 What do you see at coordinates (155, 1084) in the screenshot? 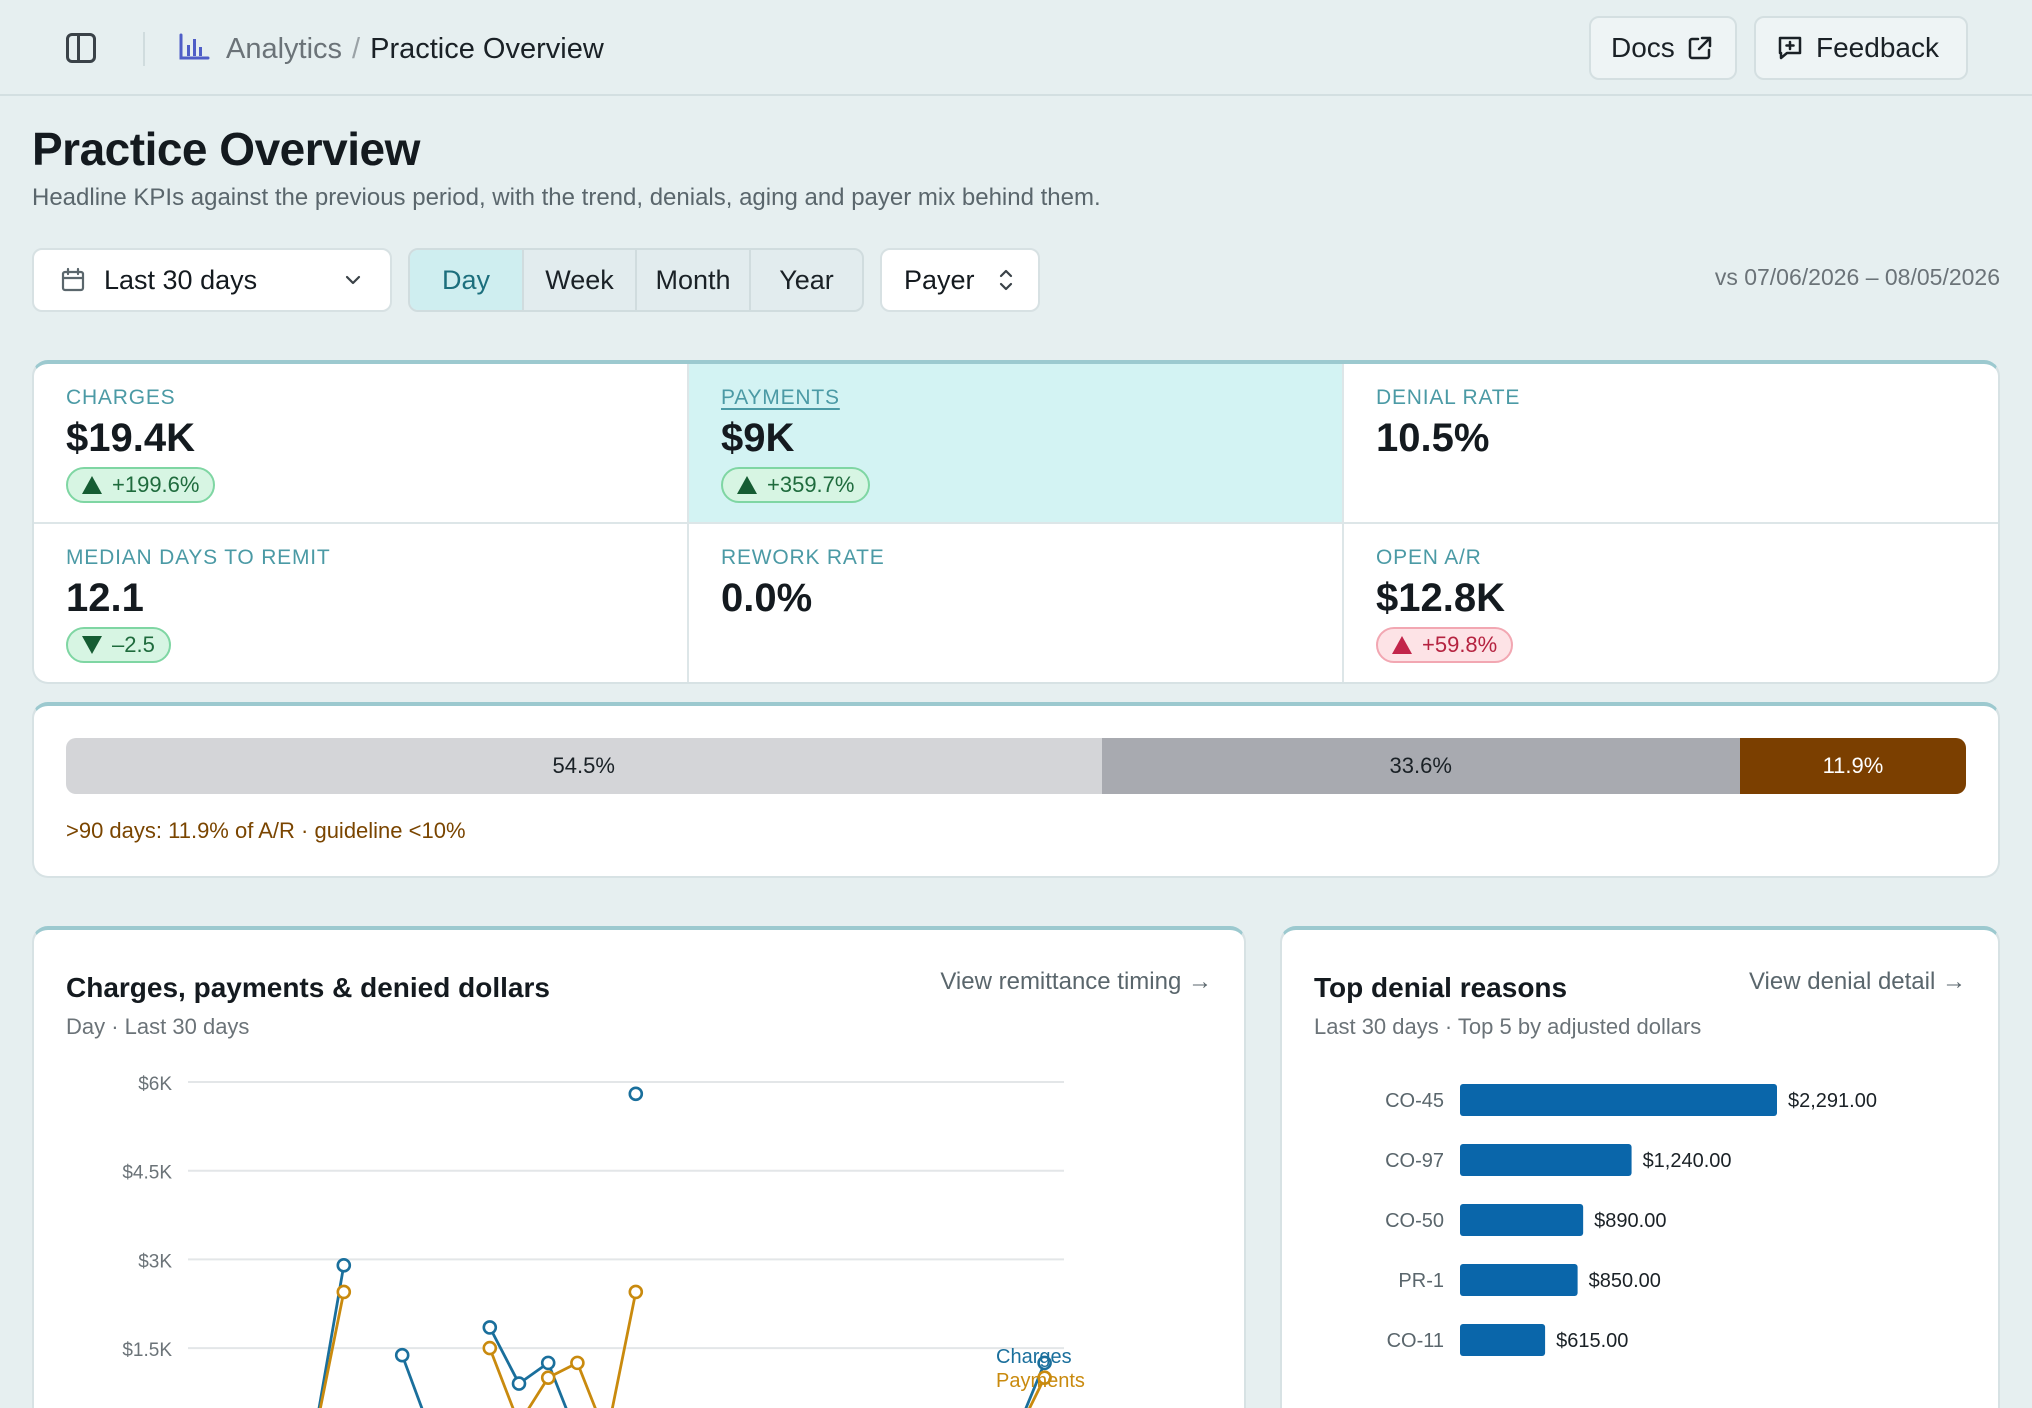
I see `y-tick-label: $6K` at bounding box center [155, 1084].